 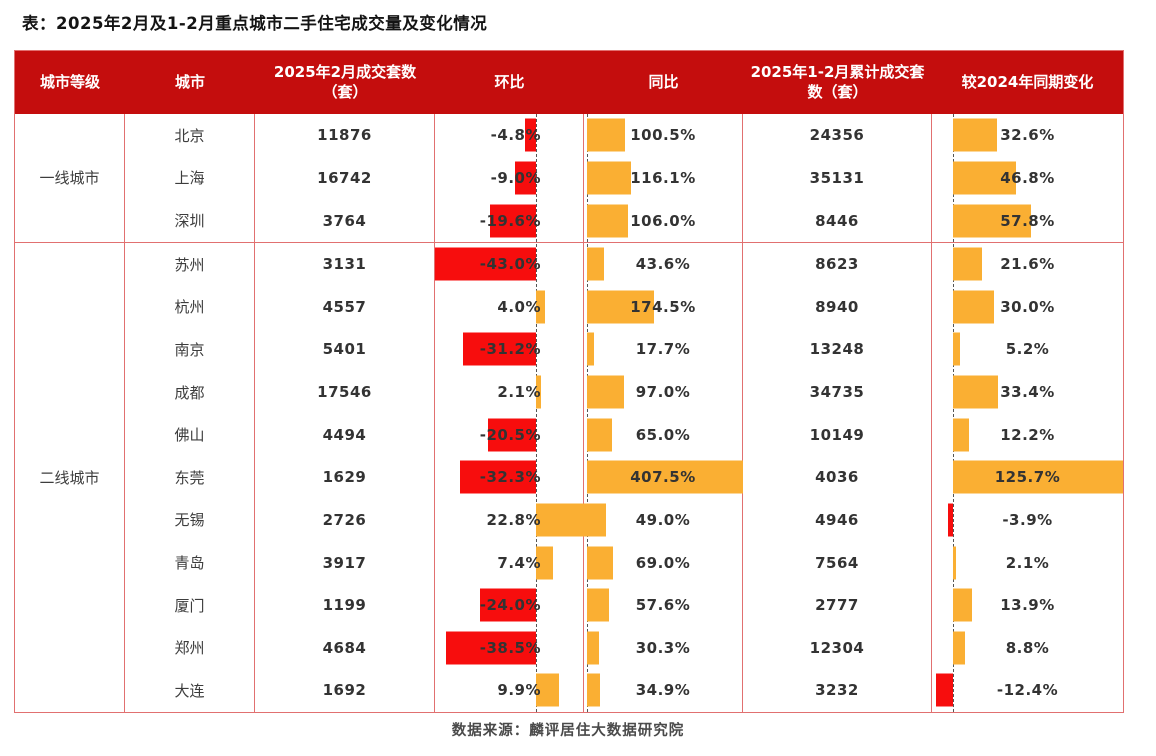 What do you see at coordinates (624, 562) in the screenshot?
I see `table-row: 青岛 3917 7.4% 69.0% 7564 2.1%` at bounding box center [624, 562].